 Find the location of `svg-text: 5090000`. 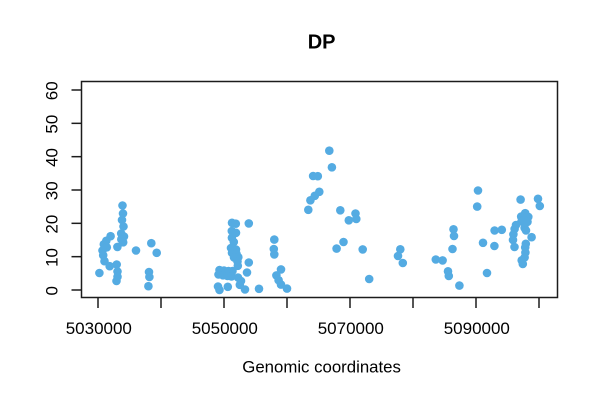

svg-text: 5090000 is located at coordinates (477, 328).